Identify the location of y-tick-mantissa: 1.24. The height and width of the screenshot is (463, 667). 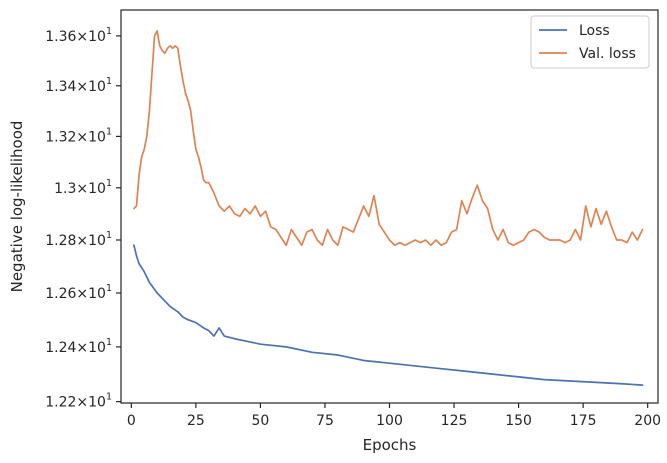
(60, 348).